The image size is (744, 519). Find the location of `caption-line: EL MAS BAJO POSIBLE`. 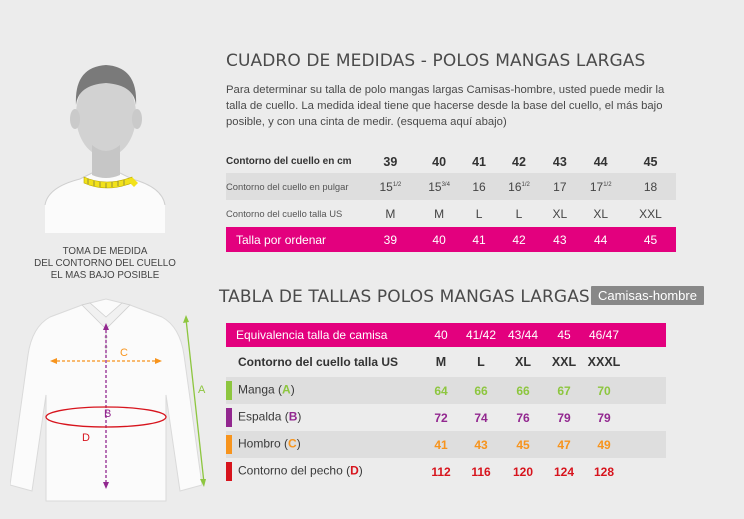

caption-line: EL MAS BAJO POSIBLE is located at coordinates (105, 275).